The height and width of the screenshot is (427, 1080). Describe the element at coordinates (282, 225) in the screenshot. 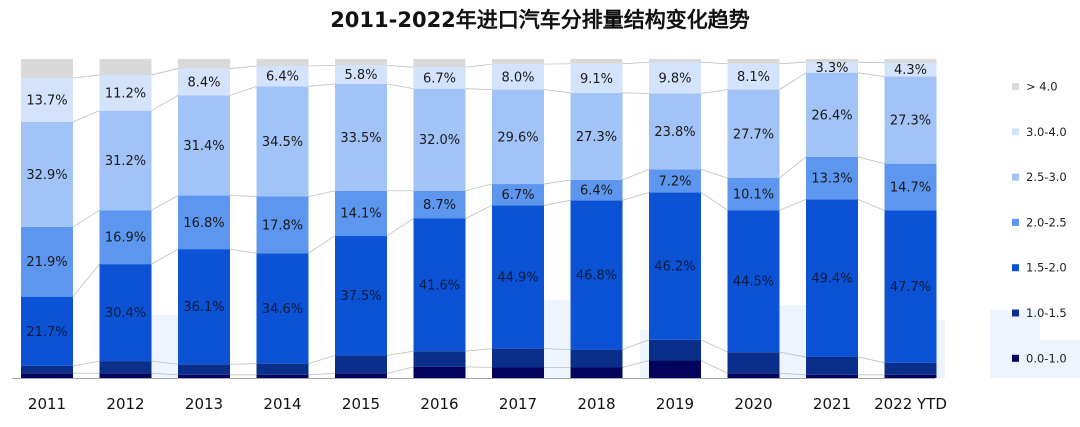

I see `data-label: 17.8%` at that location.